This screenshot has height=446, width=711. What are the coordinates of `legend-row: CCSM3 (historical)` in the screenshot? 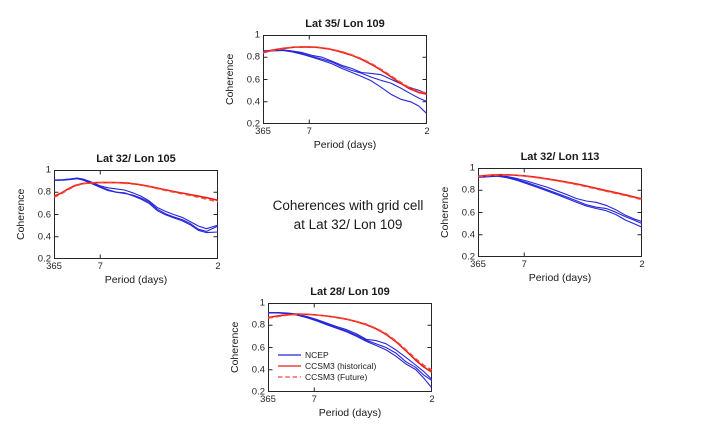 It's located at (327, 365).